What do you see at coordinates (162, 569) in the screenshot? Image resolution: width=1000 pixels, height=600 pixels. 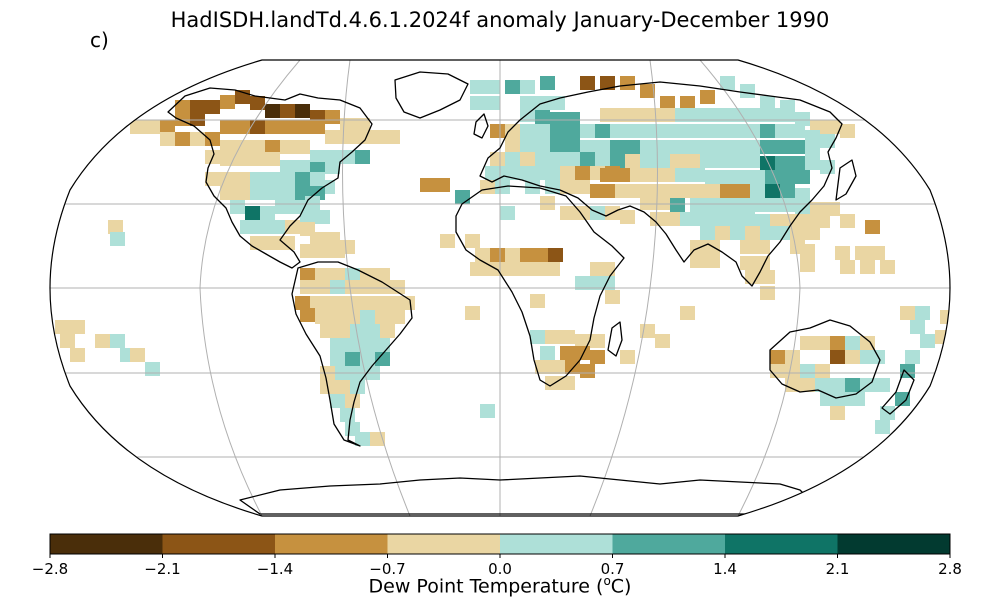 I see `colorbar-tick-label: −2.1` at bounding box center [162, 569].